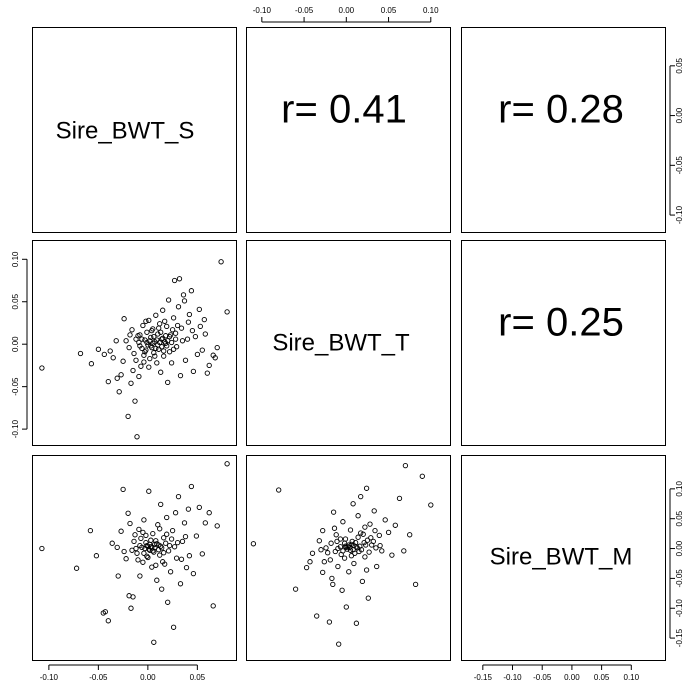 This screenshot has height=689, width=685. What do you see at coordinates (134, 553) in the screenshot?
I see `scatter-sire-bwt-s-vs-sire-bwt-m` at bounding box center [134, 553].